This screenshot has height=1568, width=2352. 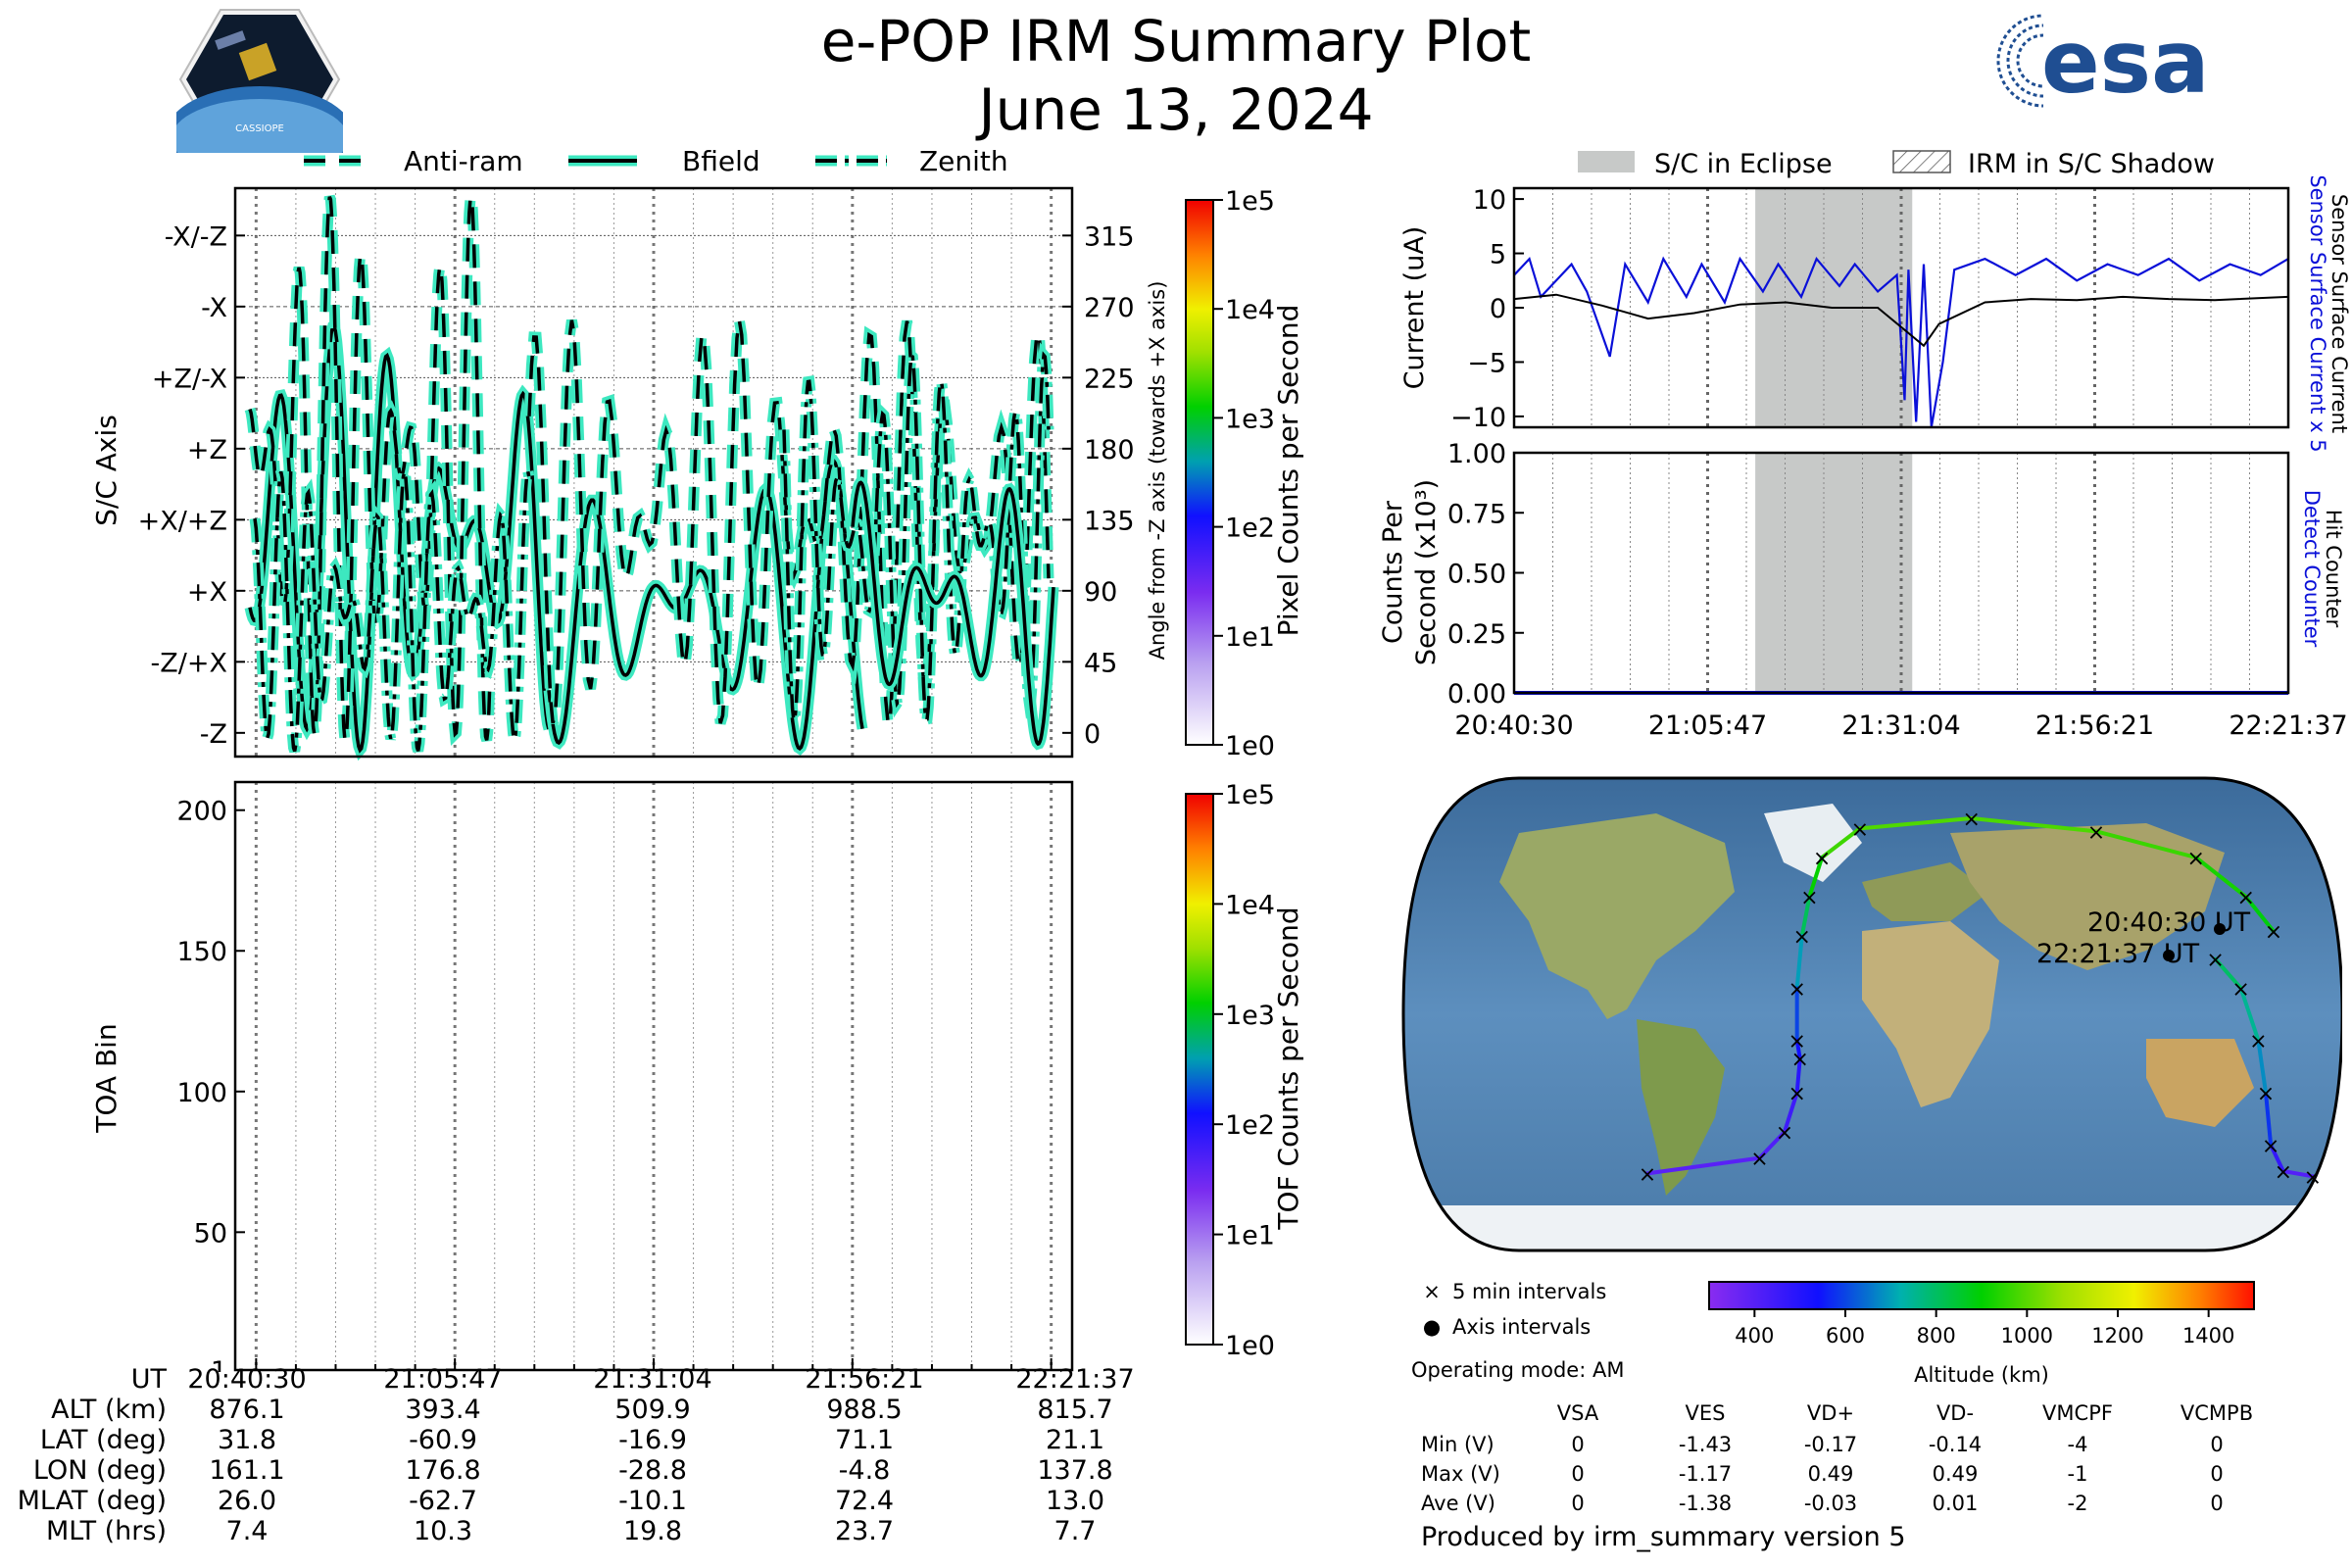 I want to click on tof-colorbar-tick-label: 1e1, so click(x=1250, y=1236).